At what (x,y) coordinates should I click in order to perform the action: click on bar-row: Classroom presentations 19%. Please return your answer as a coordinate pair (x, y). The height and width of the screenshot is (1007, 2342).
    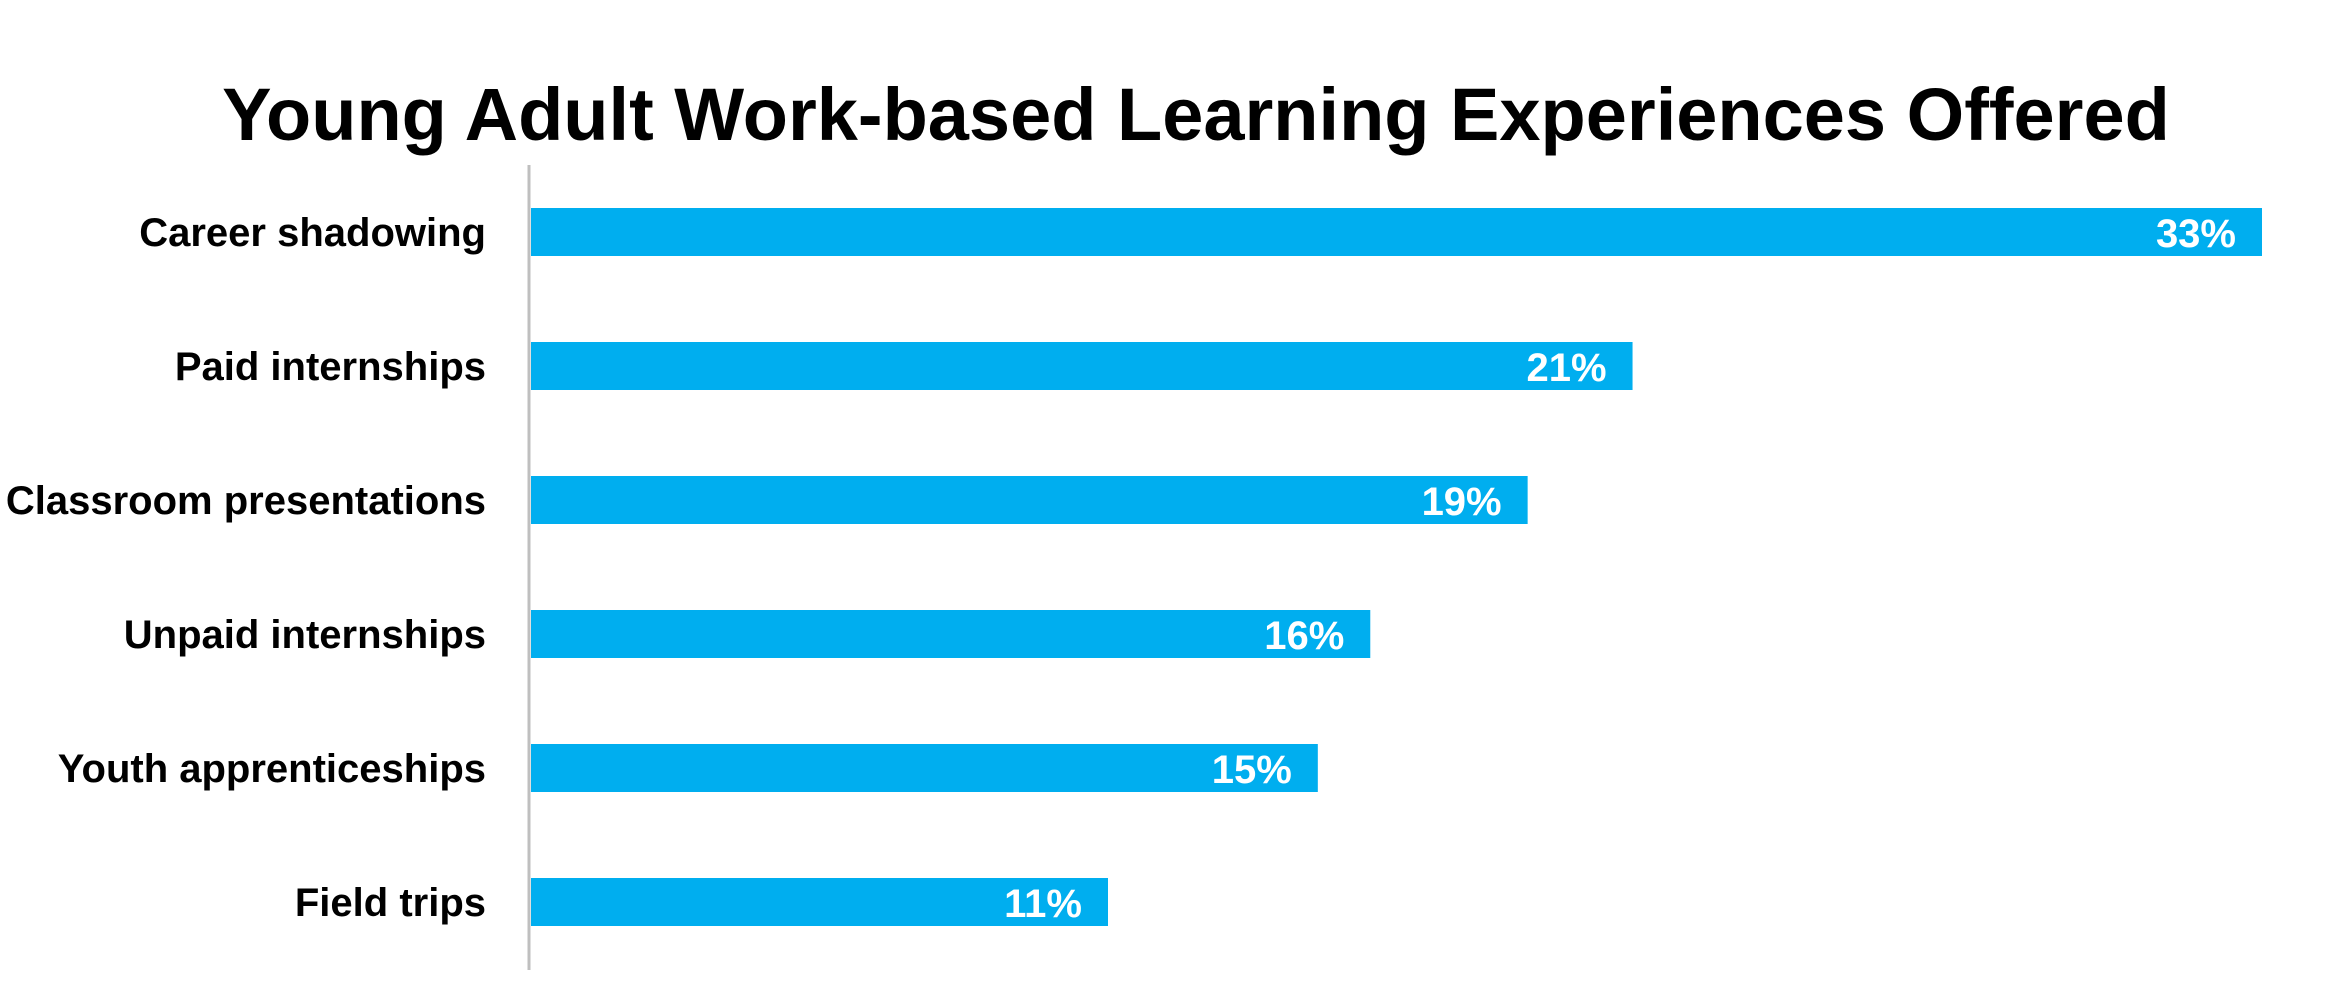
    Looking at the image, I should click on (767, 500).